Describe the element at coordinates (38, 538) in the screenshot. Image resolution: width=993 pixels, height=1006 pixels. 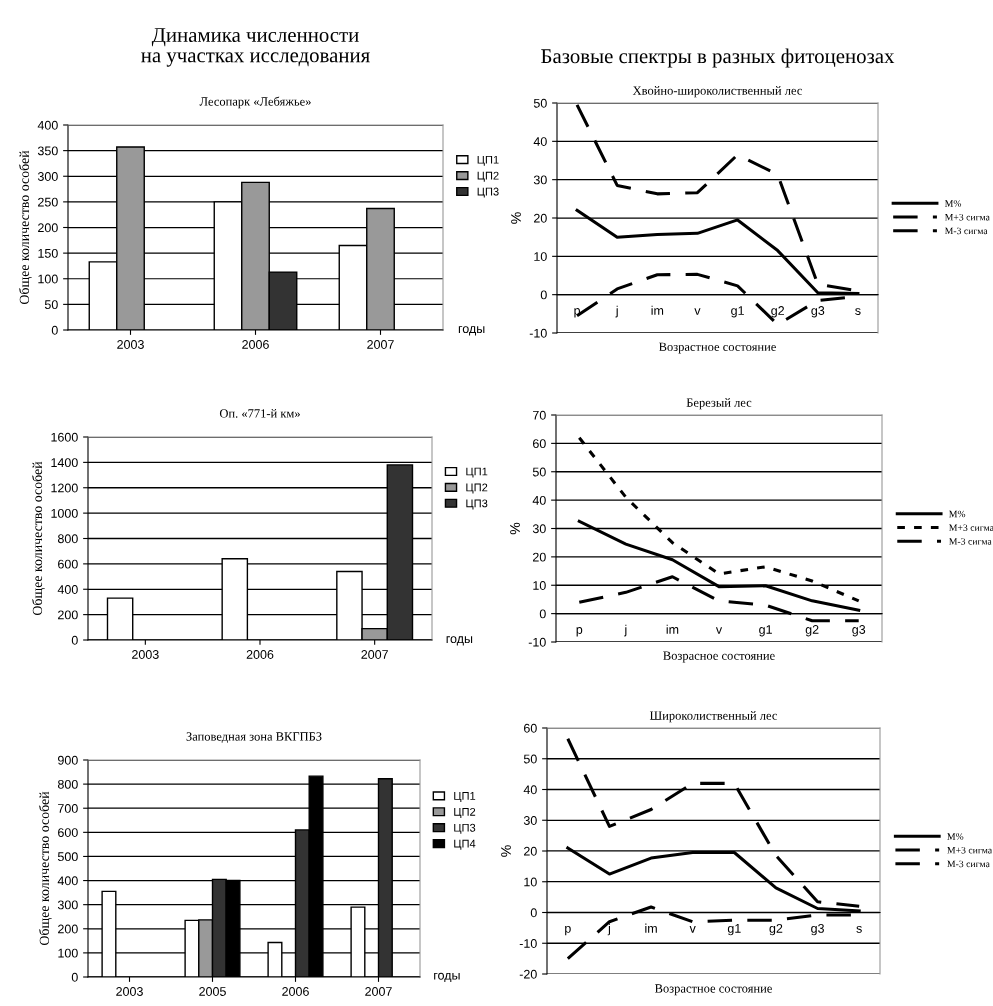
I see `y-axis-title: Общее количество особей` at that location.